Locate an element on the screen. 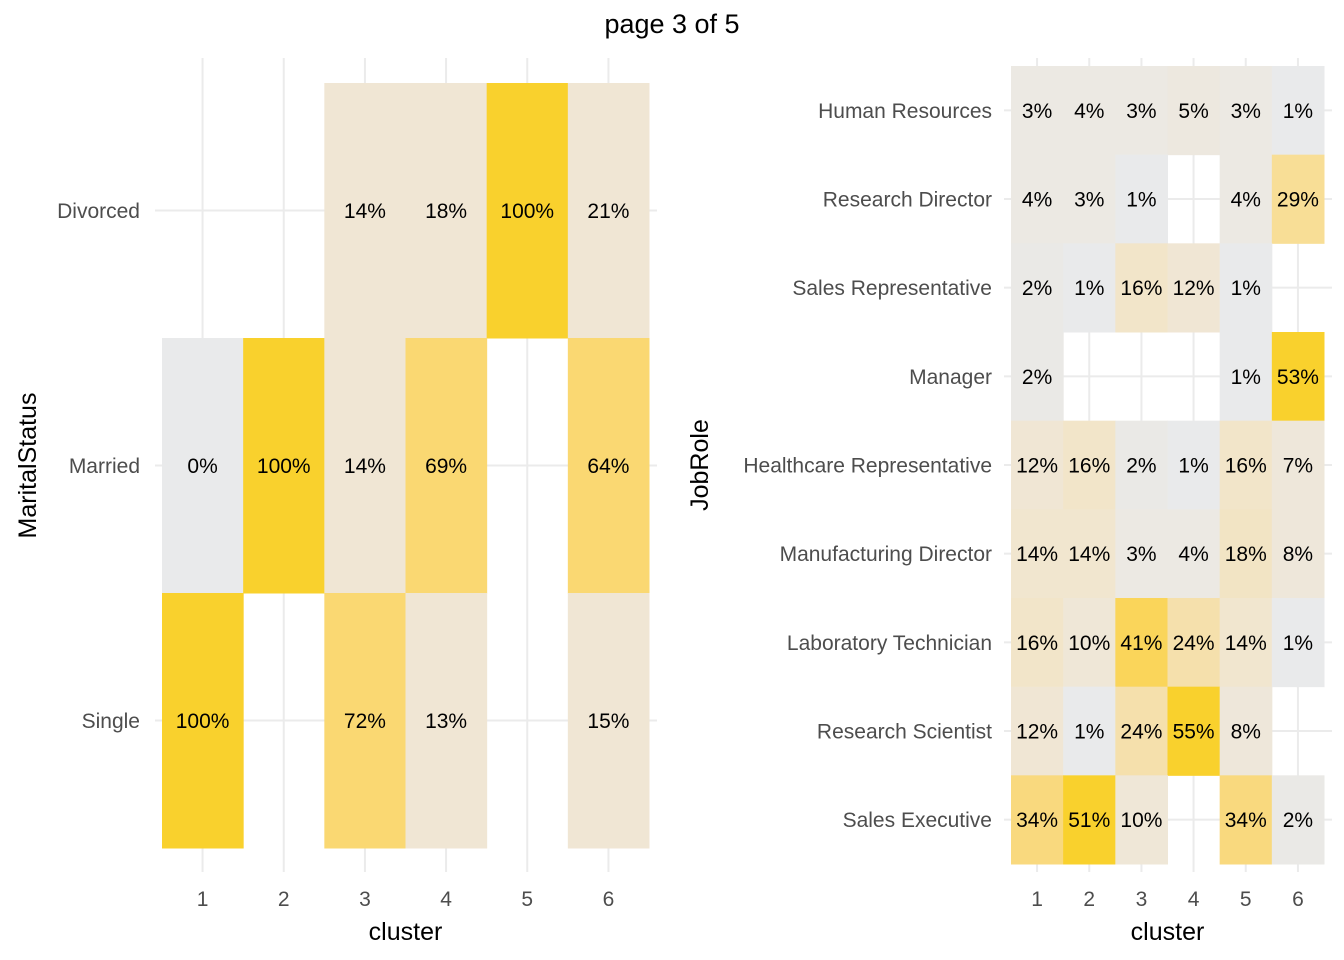  cell-label: 12% is located at coordinates (1037, 466).